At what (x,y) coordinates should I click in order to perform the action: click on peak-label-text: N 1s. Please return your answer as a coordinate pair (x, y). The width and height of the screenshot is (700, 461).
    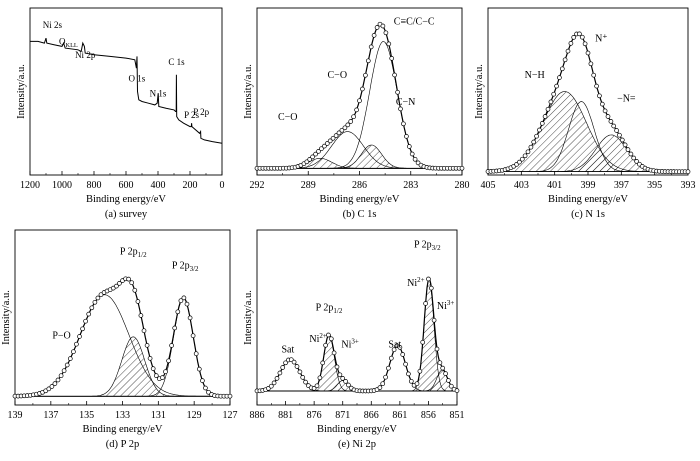
    Looking at the image, I should click on (158, 94).